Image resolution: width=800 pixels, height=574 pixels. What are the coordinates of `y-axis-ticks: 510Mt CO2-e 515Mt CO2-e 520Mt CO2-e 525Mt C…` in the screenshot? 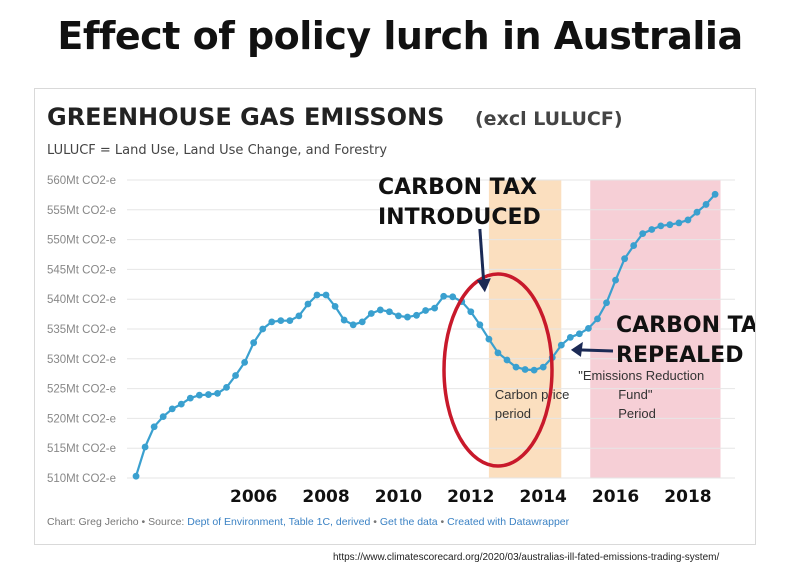 It's located at (81, 330).